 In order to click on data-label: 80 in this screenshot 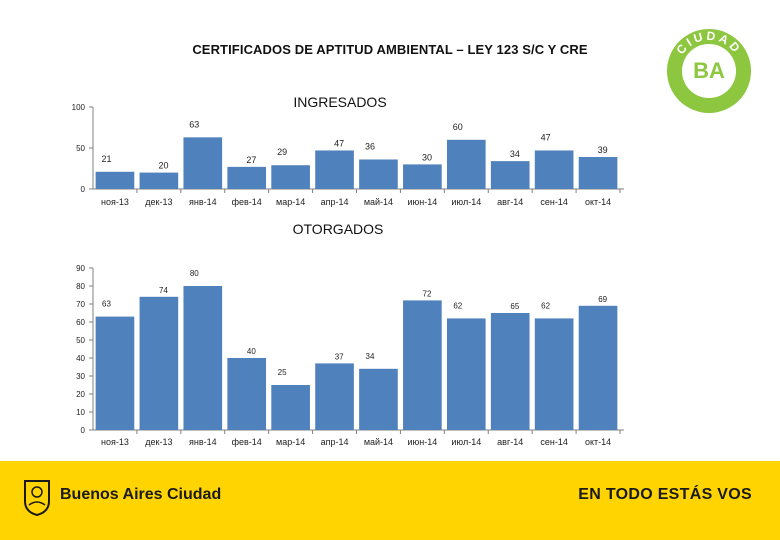, I will do `click(194, 273)`.